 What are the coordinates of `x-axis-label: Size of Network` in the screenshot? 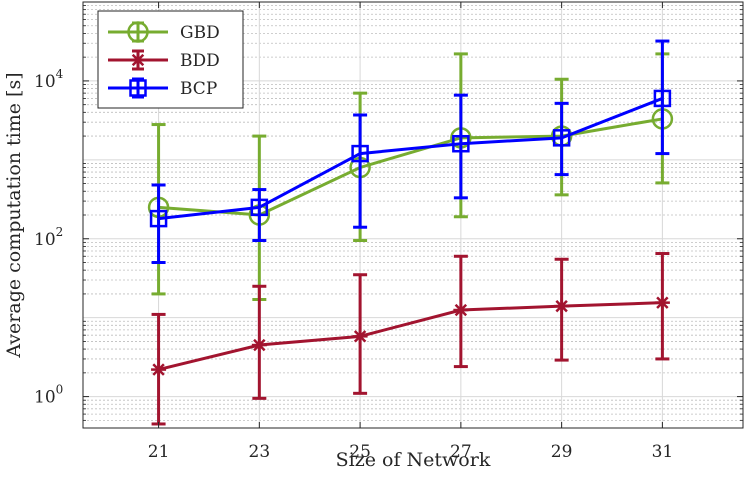 It's located at (413, 460).